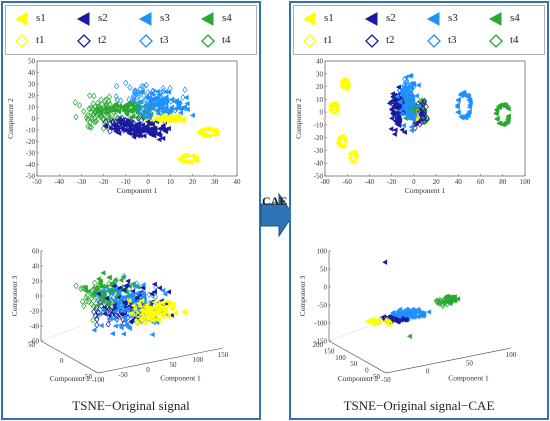 This screenshot has height=421, width=550. Describe the element at coordinates (503, 182) in the screenshot. I see `x-tick-label: 80` at that location.